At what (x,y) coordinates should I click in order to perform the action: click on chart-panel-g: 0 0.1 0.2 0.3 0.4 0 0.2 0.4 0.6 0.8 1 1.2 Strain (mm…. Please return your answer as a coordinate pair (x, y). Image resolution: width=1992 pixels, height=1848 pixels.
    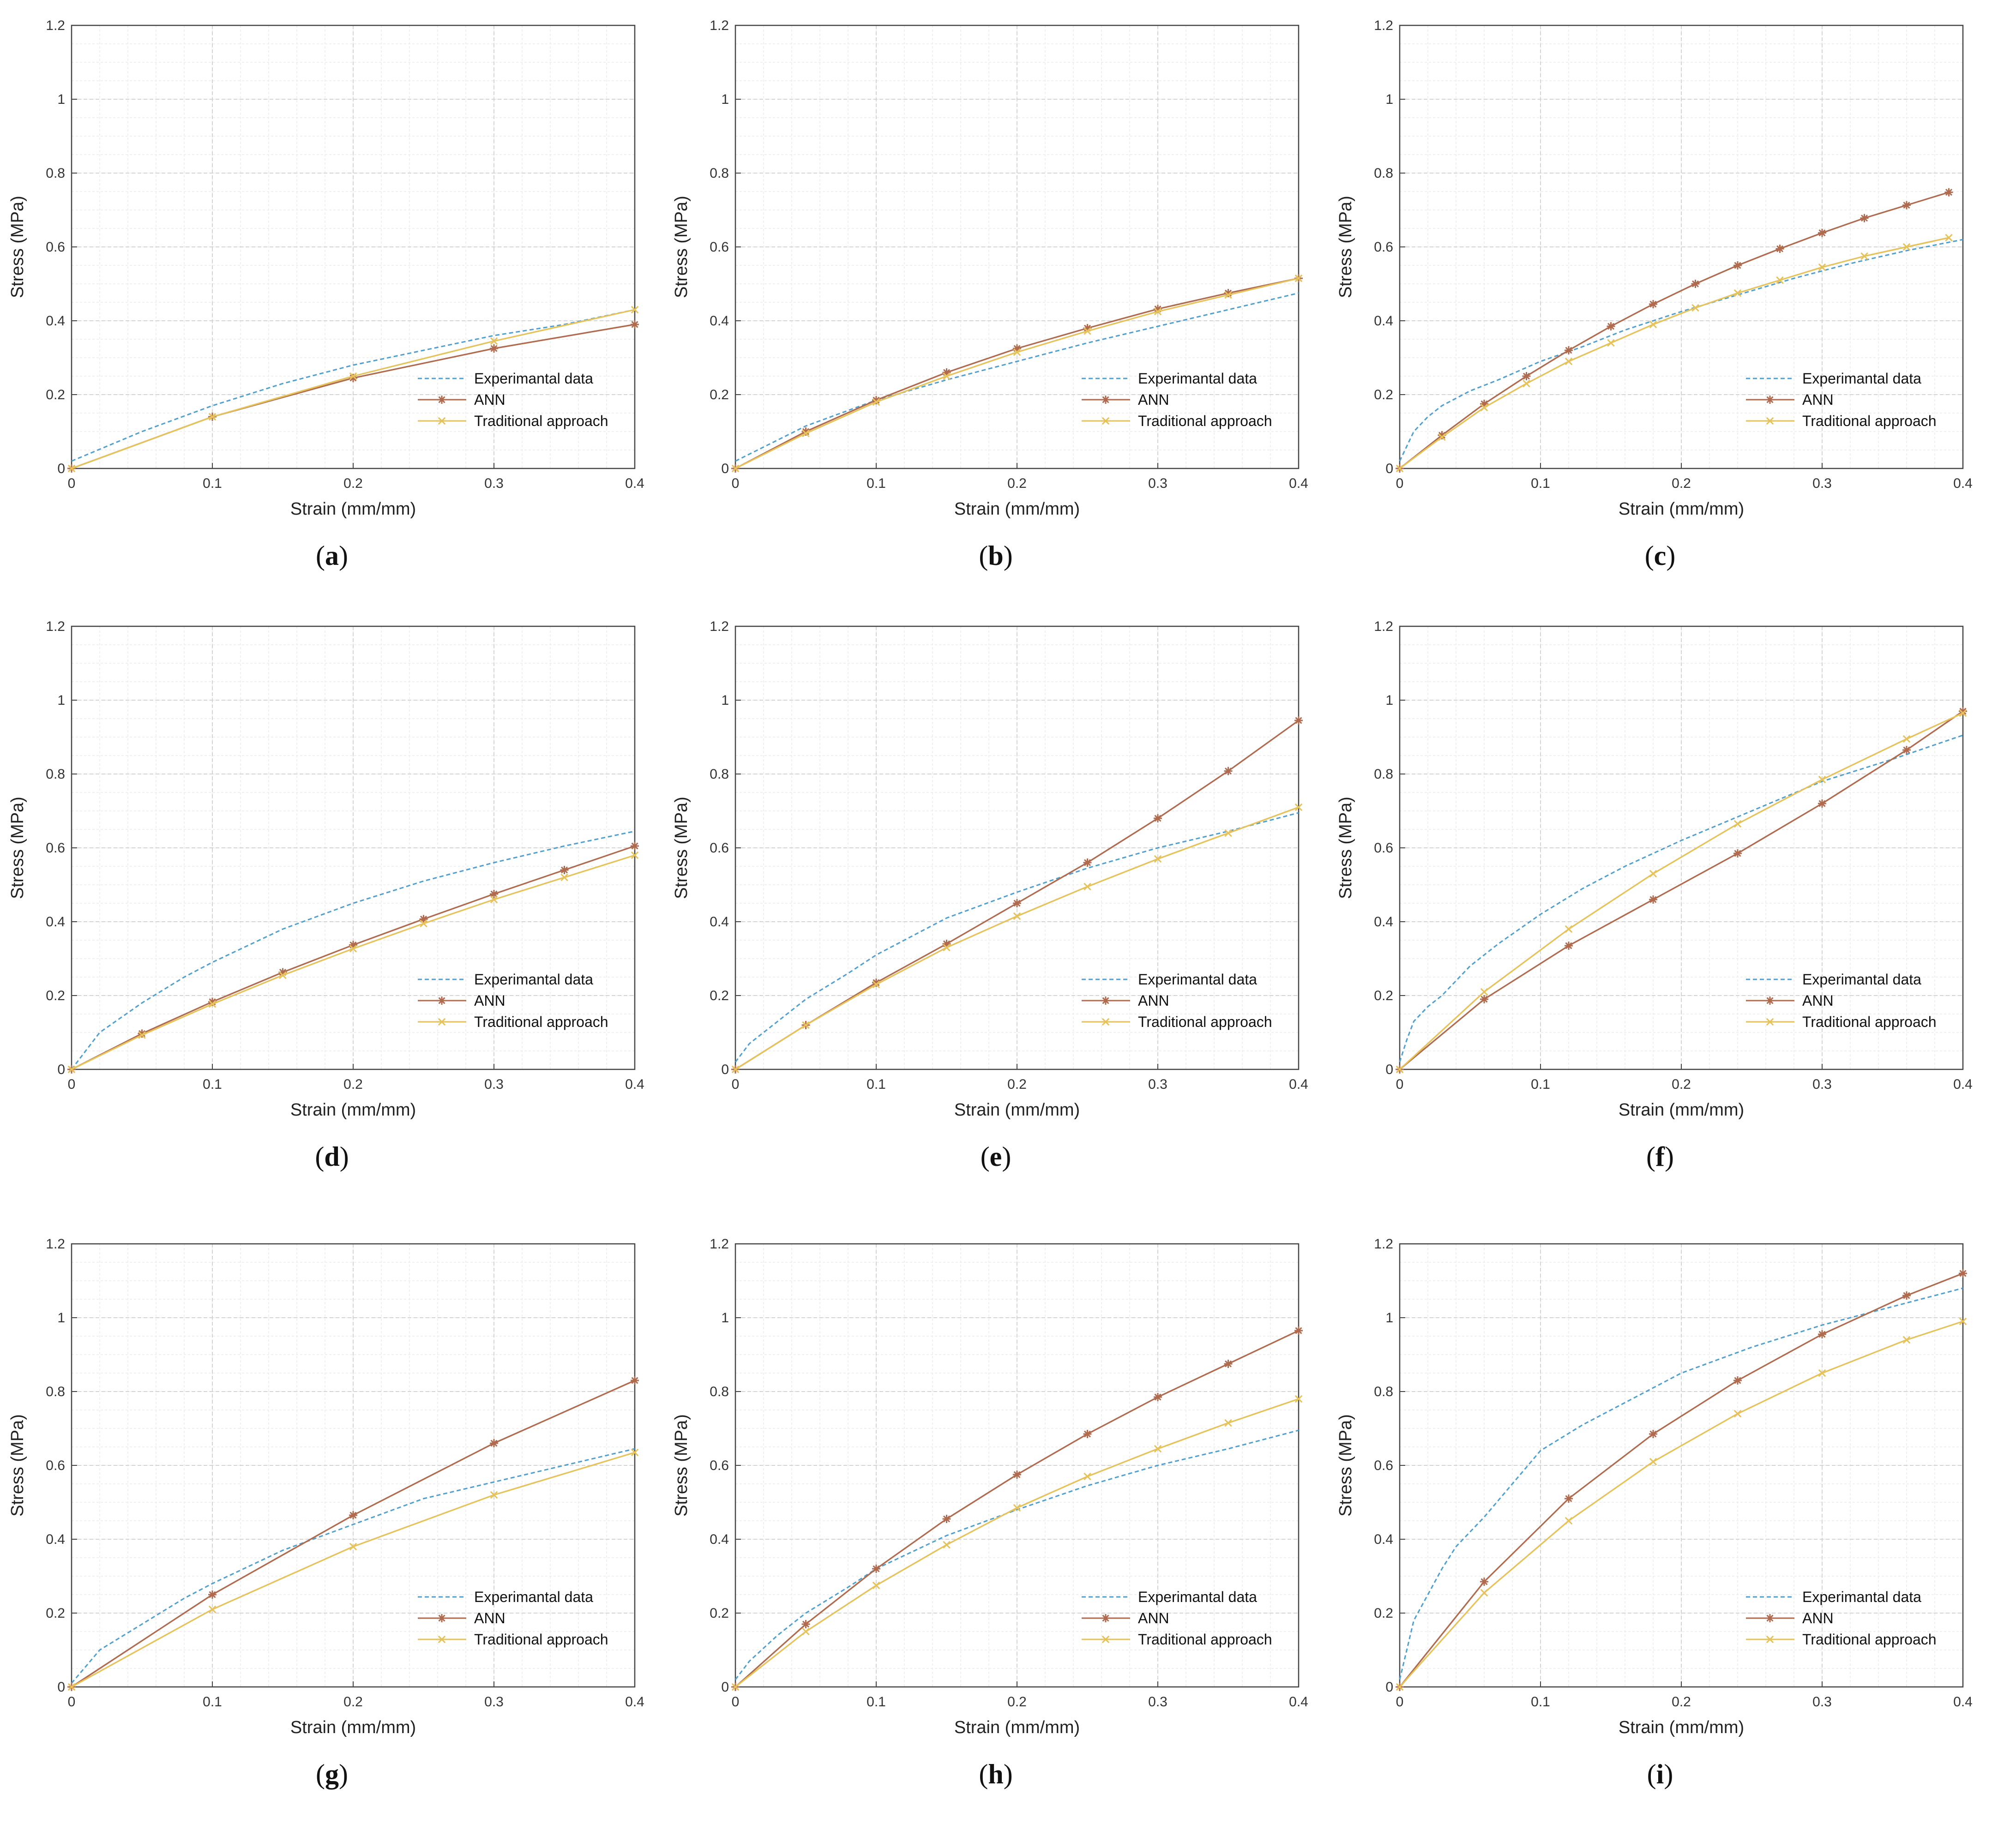
    Looking at the image, I should click on (332, 1526).